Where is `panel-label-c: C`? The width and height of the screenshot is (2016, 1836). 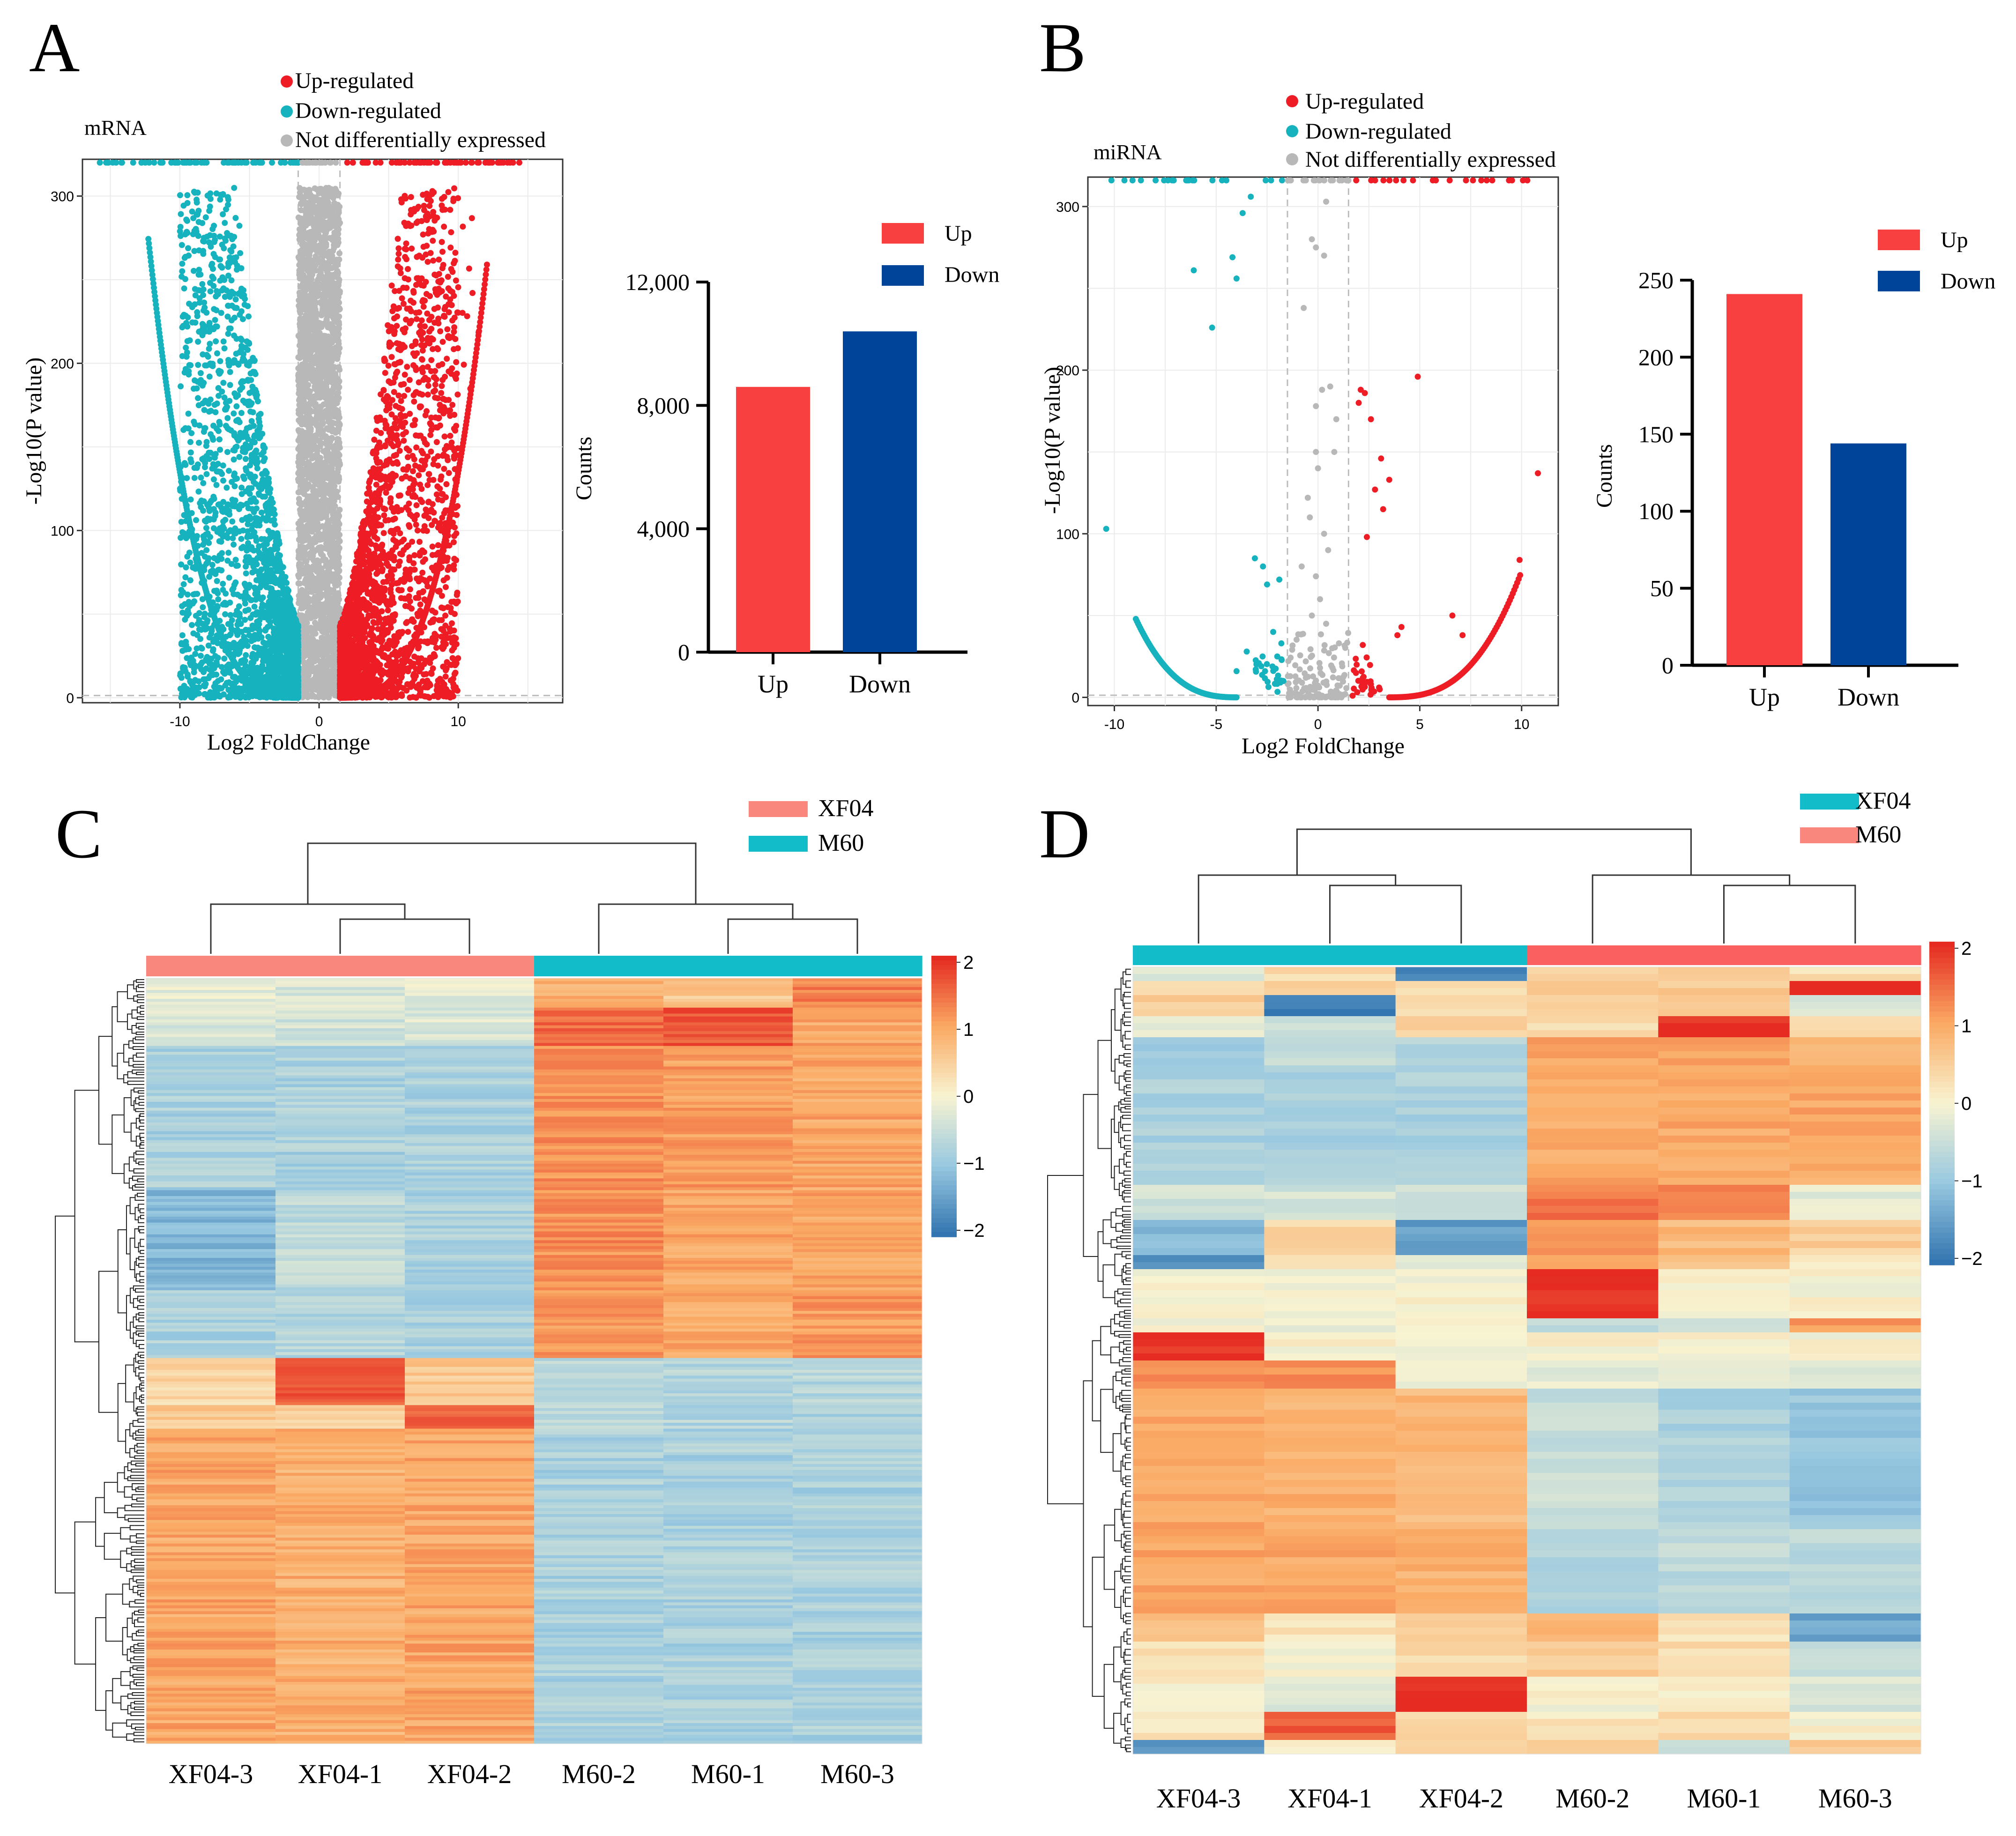
panel-label-c: C is located at coordinates (79, 834).